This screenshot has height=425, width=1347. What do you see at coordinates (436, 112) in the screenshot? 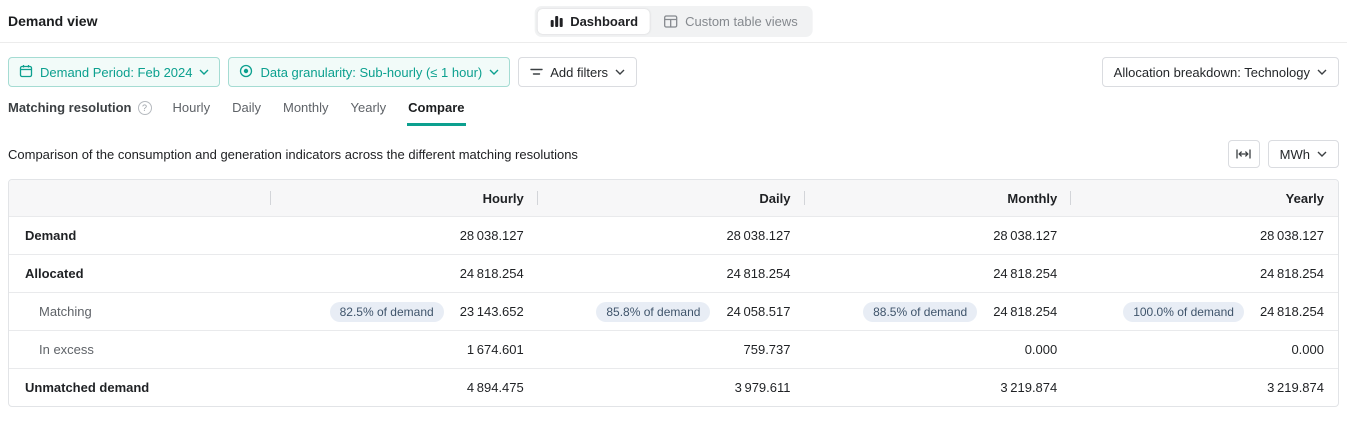
I see `tab-compare: Compare` at bounding box center [436, 112].